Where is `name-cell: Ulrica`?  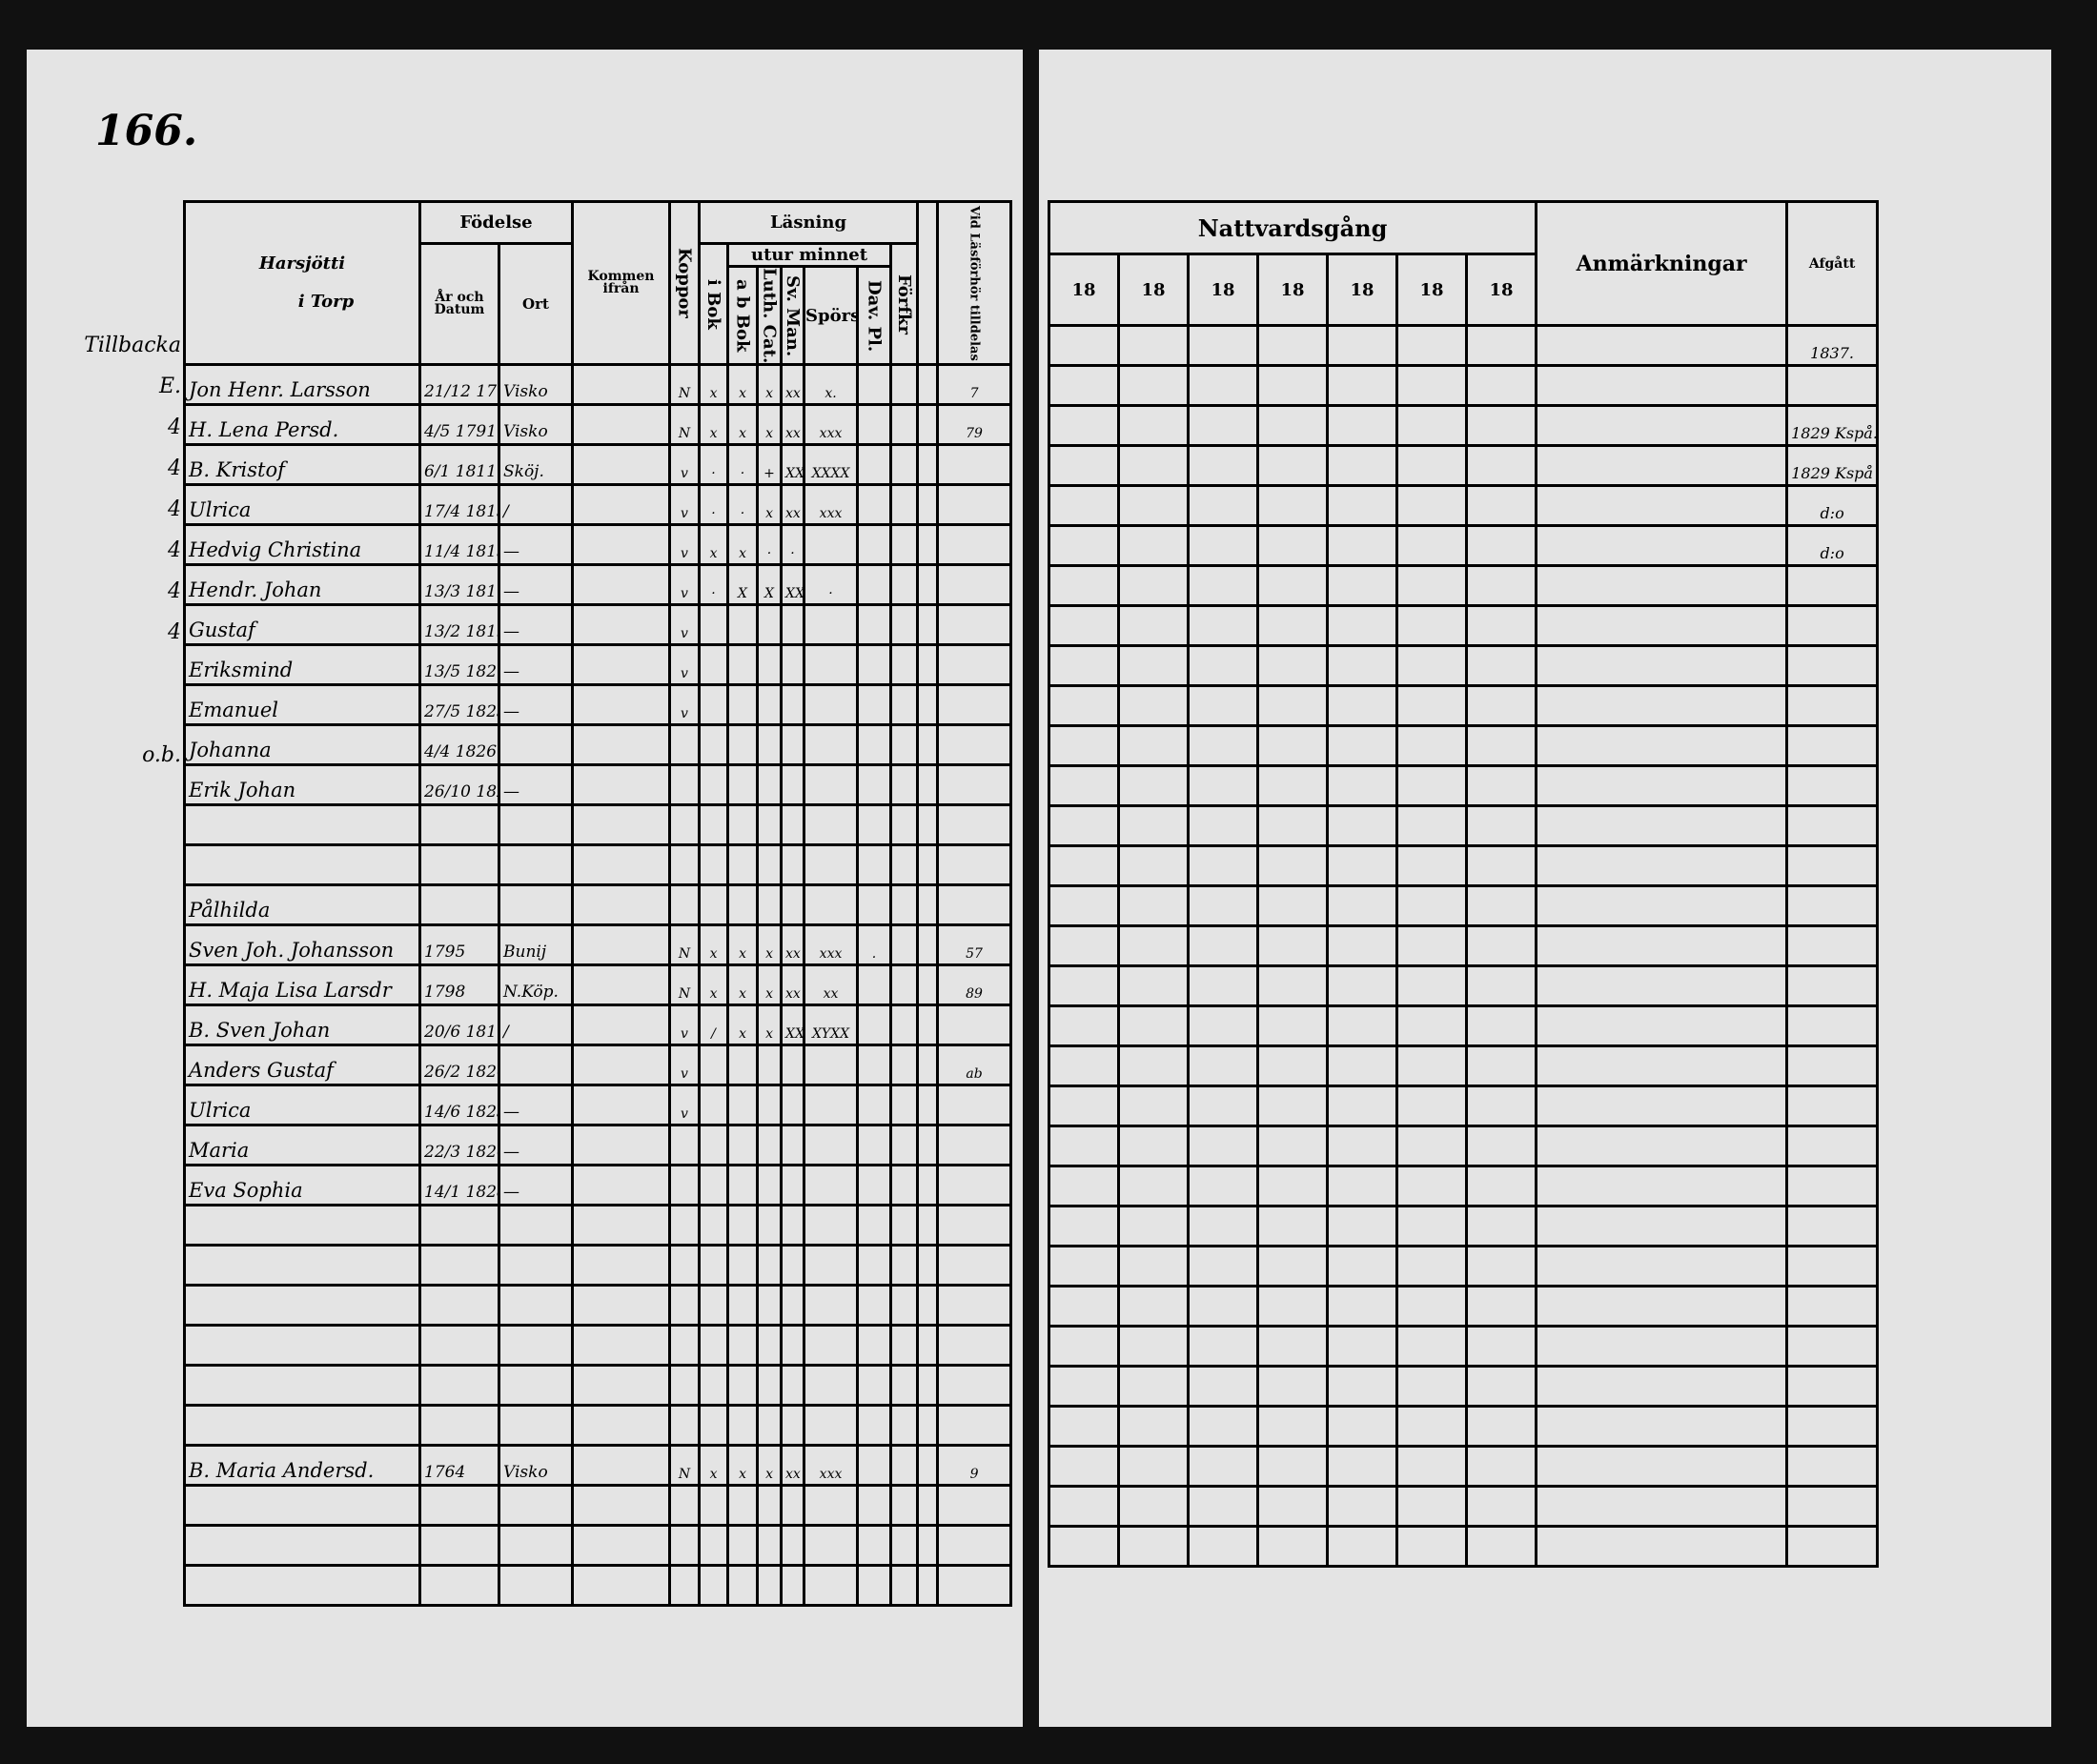
name-cell: Ulrica is located at coordinates (302, 505).